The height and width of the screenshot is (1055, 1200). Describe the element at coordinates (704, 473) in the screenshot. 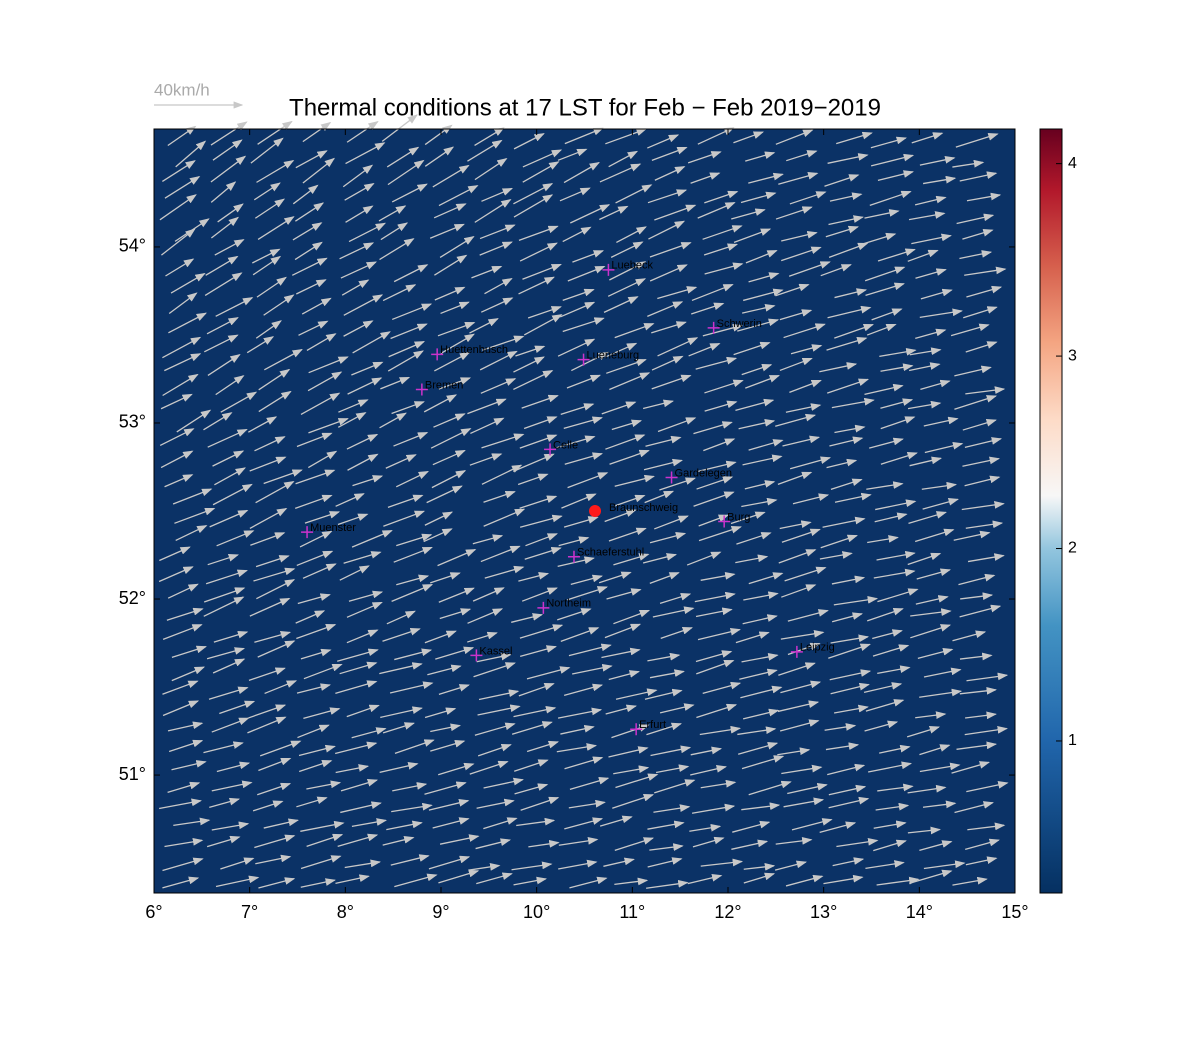

I see `city-label: Gardelegen` at that location.